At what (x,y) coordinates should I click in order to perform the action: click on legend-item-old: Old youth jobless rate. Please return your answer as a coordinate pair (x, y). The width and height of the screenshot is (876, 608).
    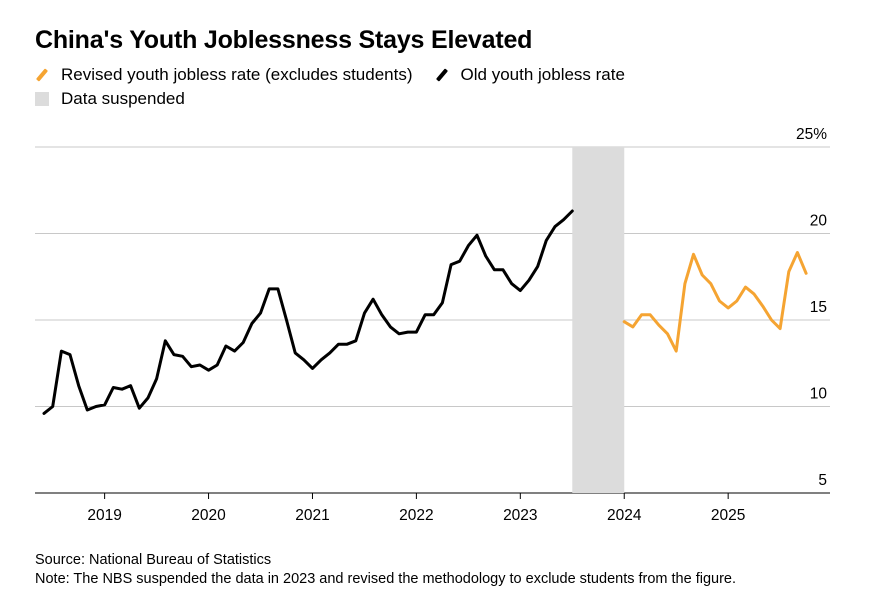
    Looking at the image, I should click on (530, 75).